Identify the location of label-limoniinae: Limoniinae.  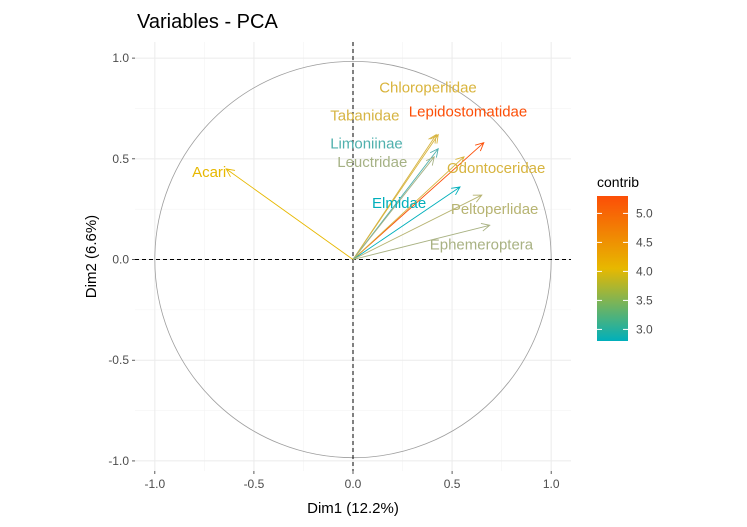
(366, 144).